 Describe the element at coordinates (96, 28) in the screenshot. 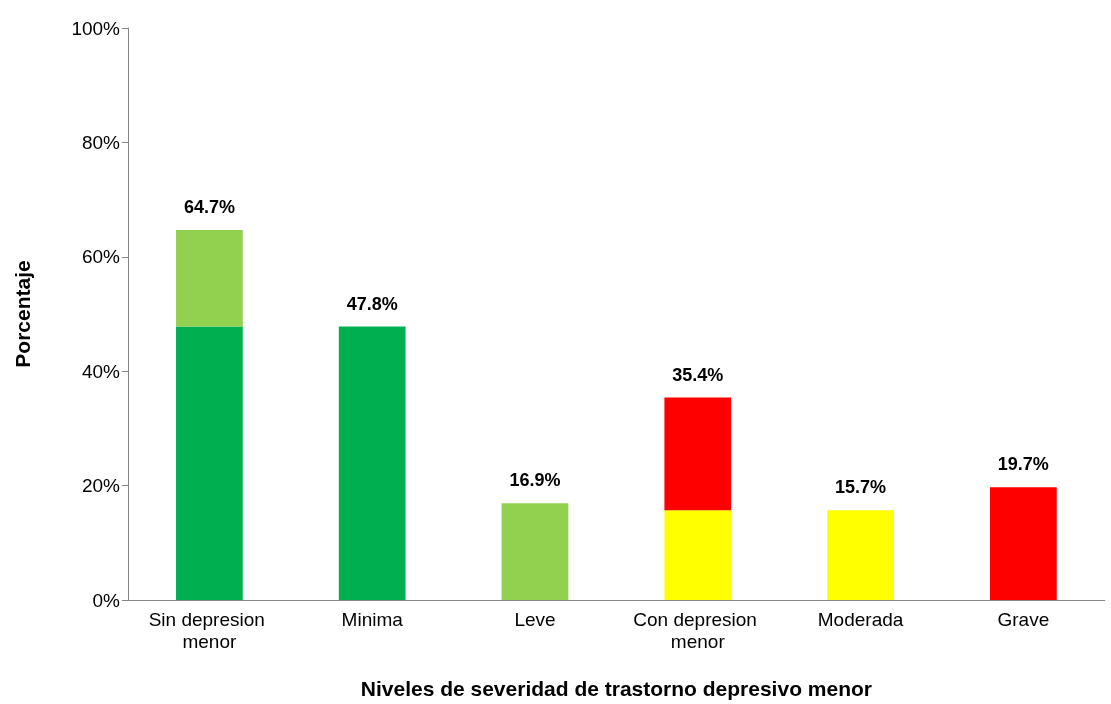

I see `y-tick-label: 100%` at that location.